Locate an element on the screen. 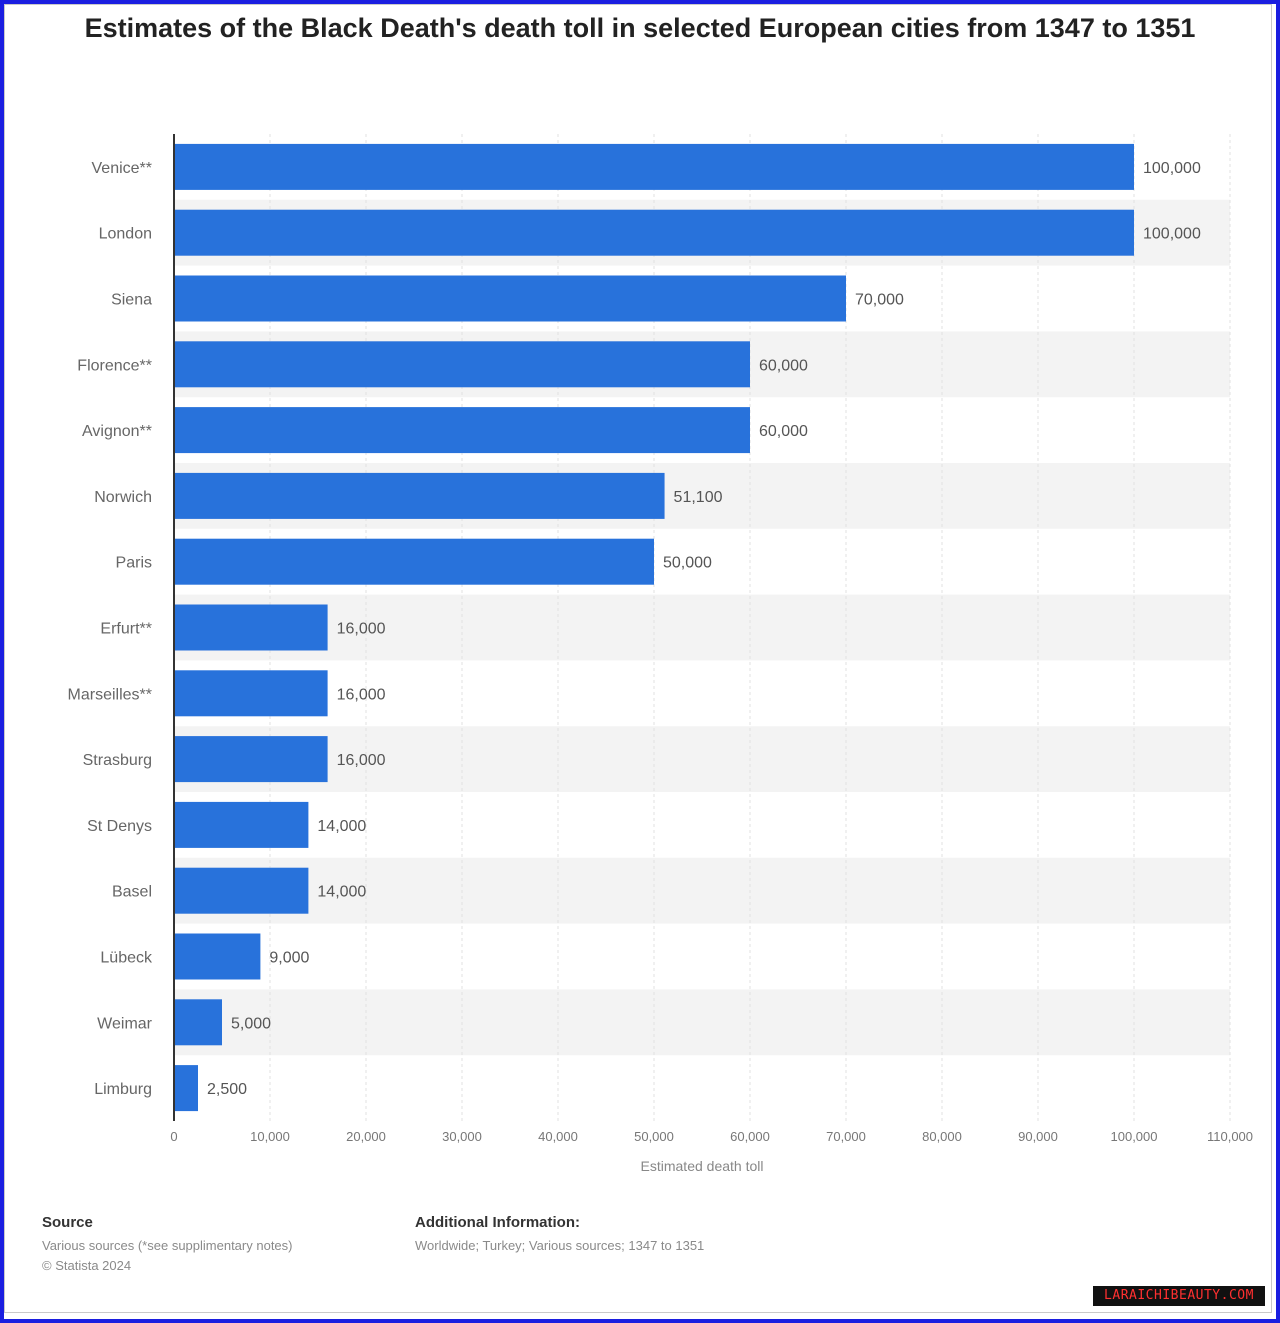 The image size is (1280, 1323). value-label-14: 2,500 is located at coordinates (227, 1089).